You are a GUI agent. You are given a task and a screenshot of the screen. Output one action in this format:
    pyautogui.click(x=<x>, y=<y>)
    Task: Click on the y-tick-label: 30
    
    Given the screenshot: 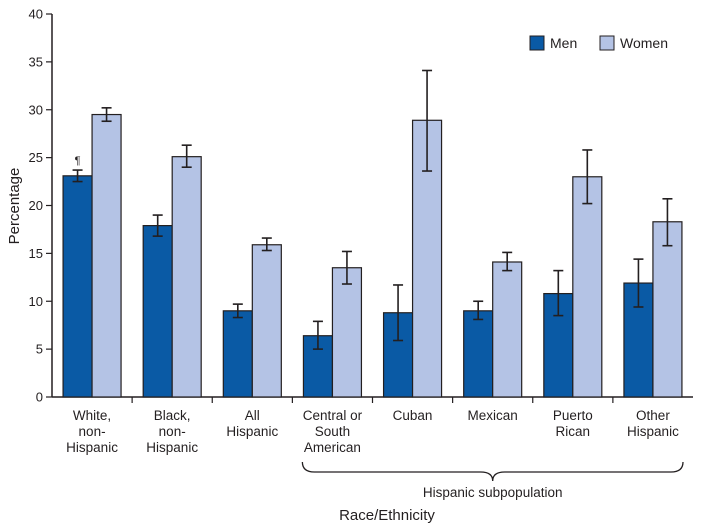 What is the action you would take?
    pyautogui.click(x=36, y=109)
    